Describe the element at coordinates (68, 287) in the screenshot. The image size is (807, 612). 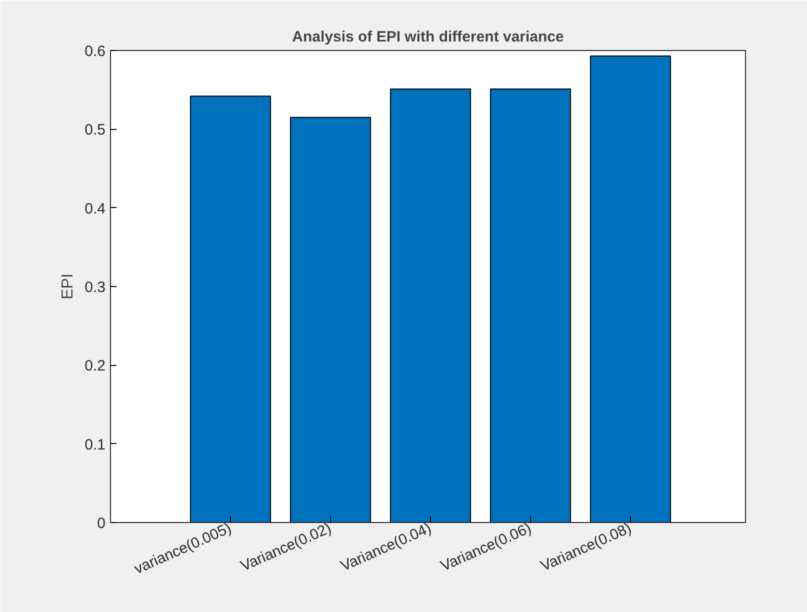
I see `y-axis-title: EPI` at that location.